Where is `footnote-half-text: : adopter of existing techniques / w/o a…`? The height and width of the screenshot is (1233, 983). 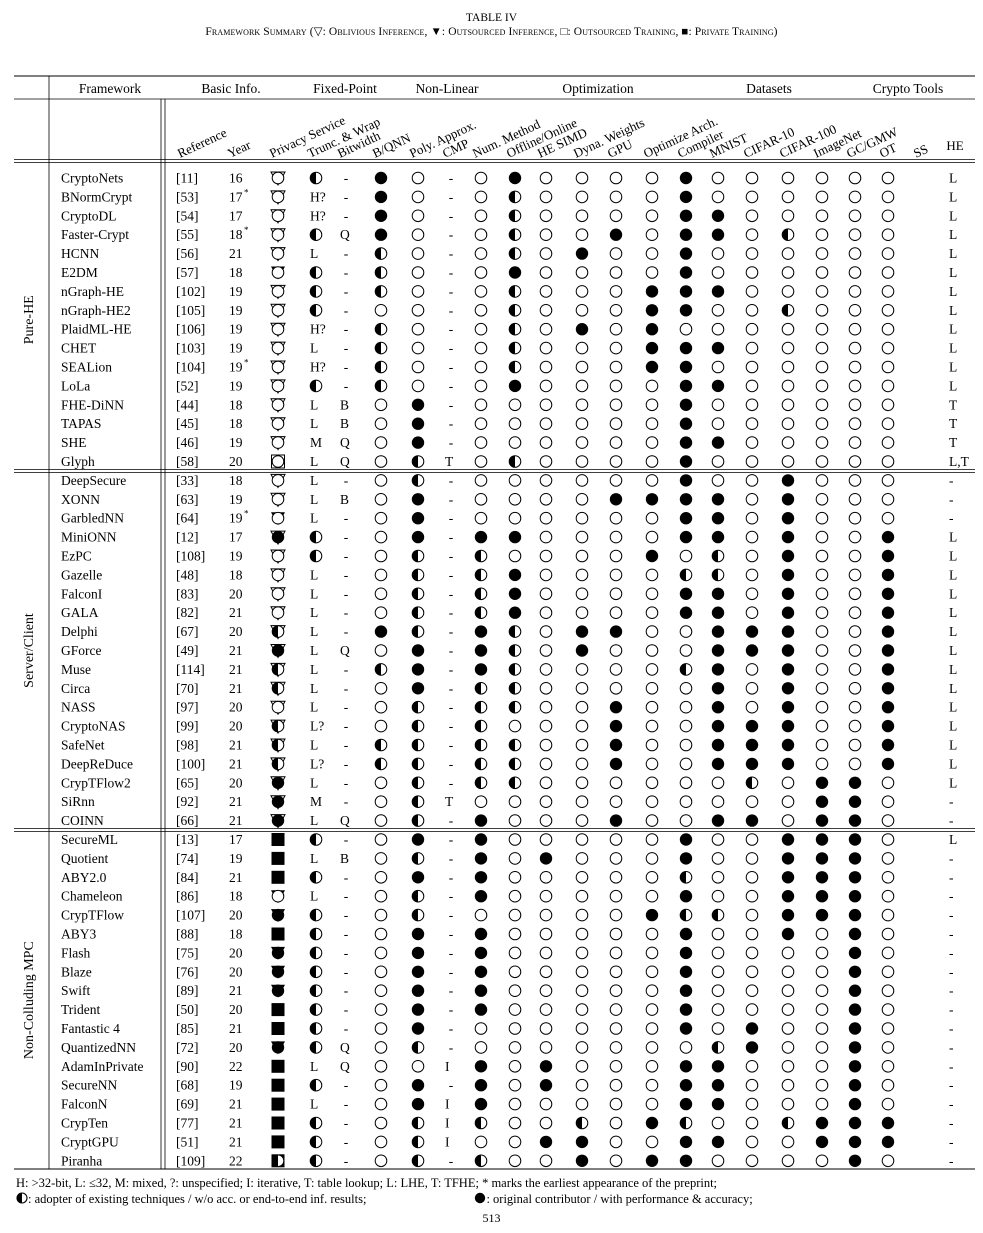 footnote-half-text: : adopter of existing techniques / w/o a… is located at coordinates (197, 1199).